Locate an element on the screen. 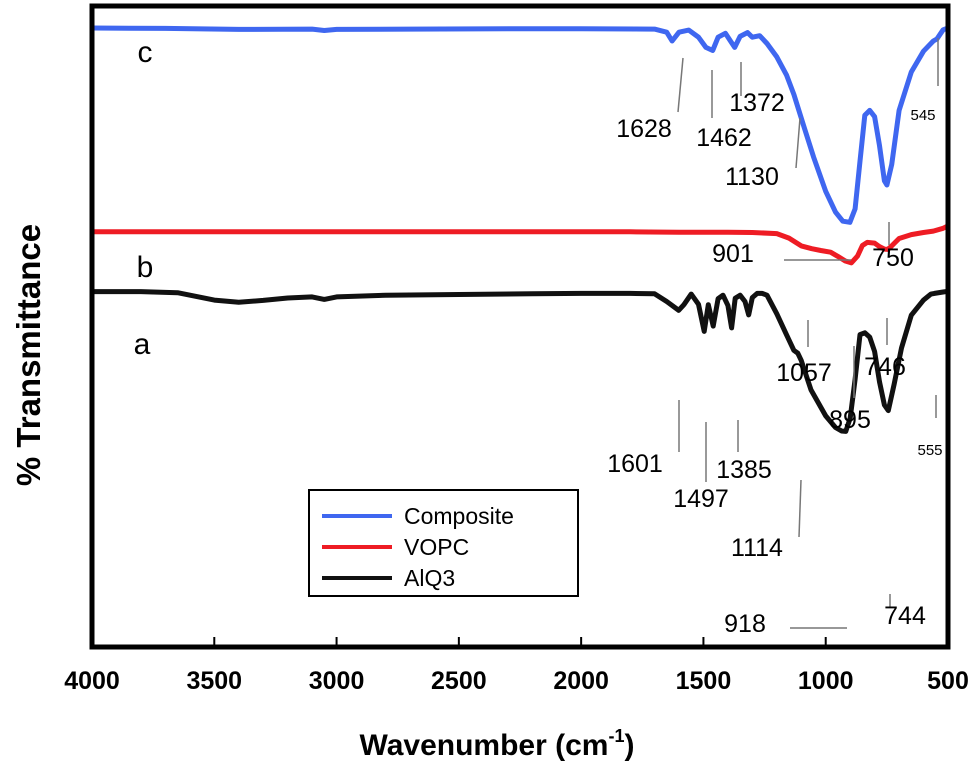  peak-label-composite-1130: 1130 is located at coordinates (752, 177).